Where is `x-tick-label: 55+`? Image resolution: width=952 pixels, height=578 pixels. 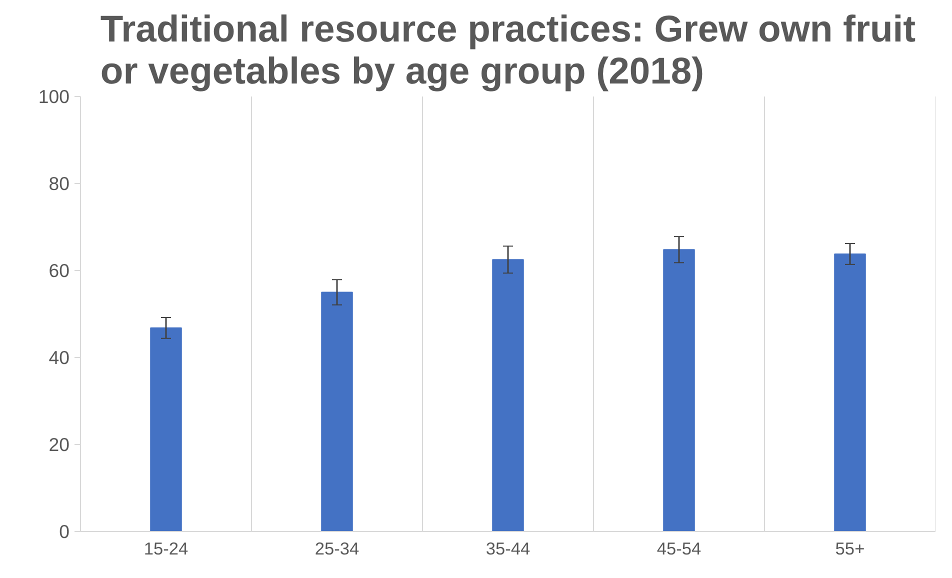 x-tick-label: 55+ is located at coordinates (850, 548).